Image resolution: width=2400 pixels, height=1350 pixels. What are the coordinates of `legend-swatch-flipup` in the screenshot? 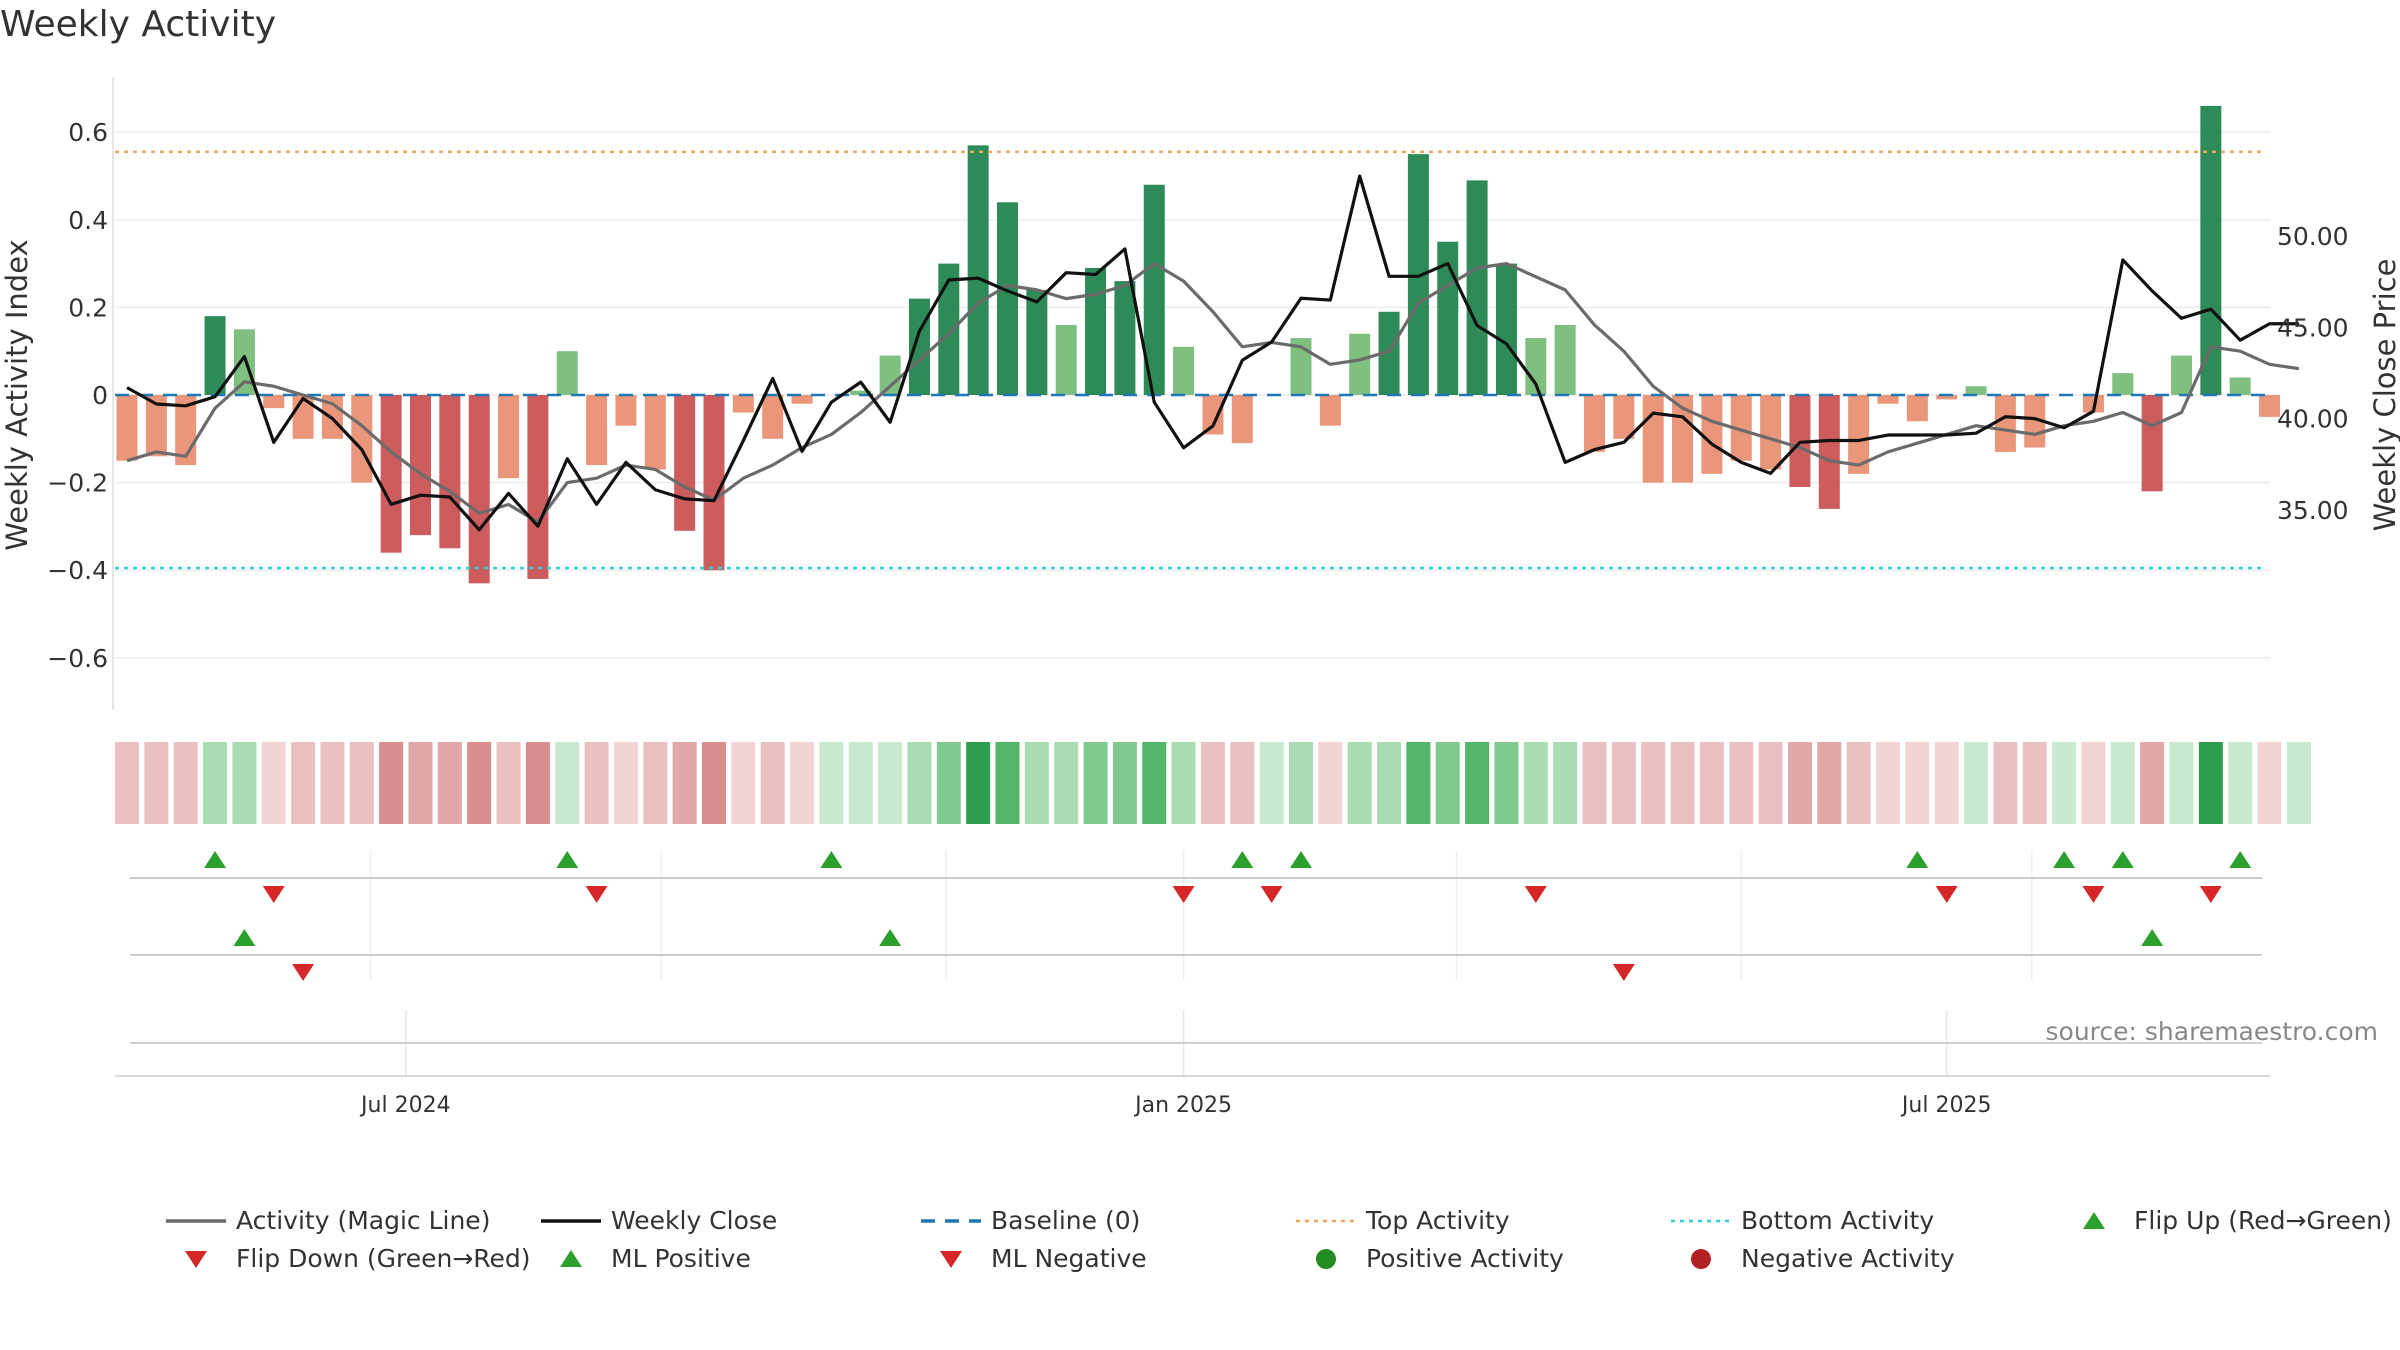 It's located at (2094, 1220).